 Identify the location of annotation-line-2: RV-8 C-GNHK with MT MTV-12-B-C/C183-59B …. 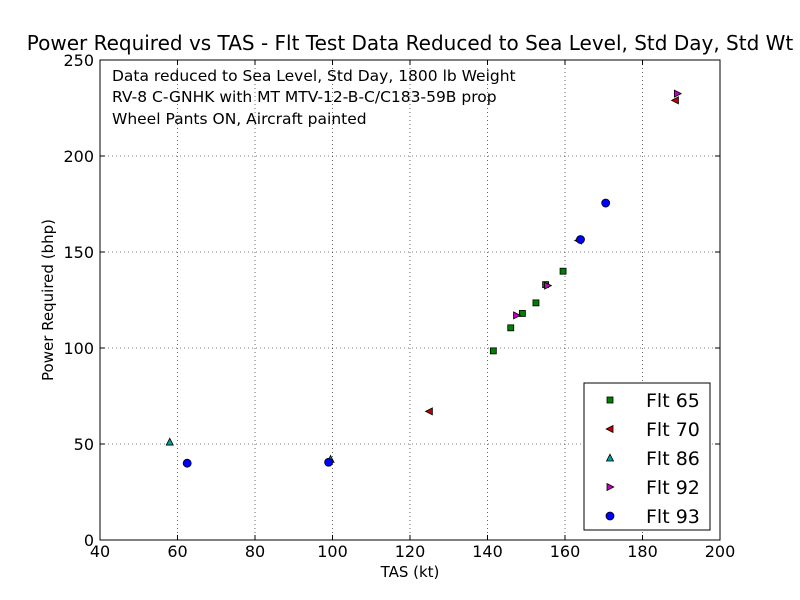
(304, 97).